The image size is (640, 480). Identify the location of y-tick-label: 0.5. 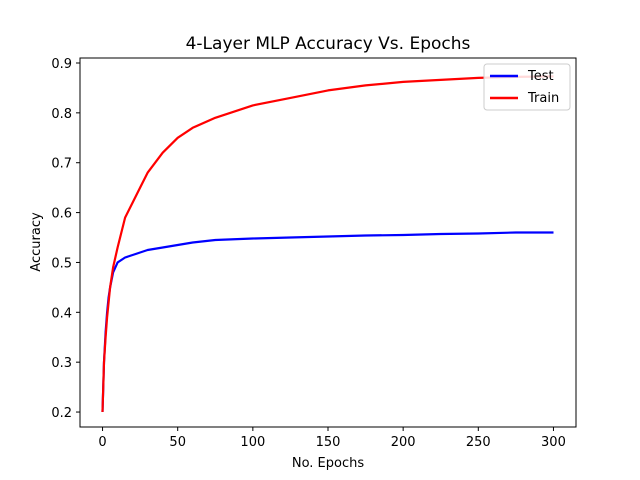
(61, 263).